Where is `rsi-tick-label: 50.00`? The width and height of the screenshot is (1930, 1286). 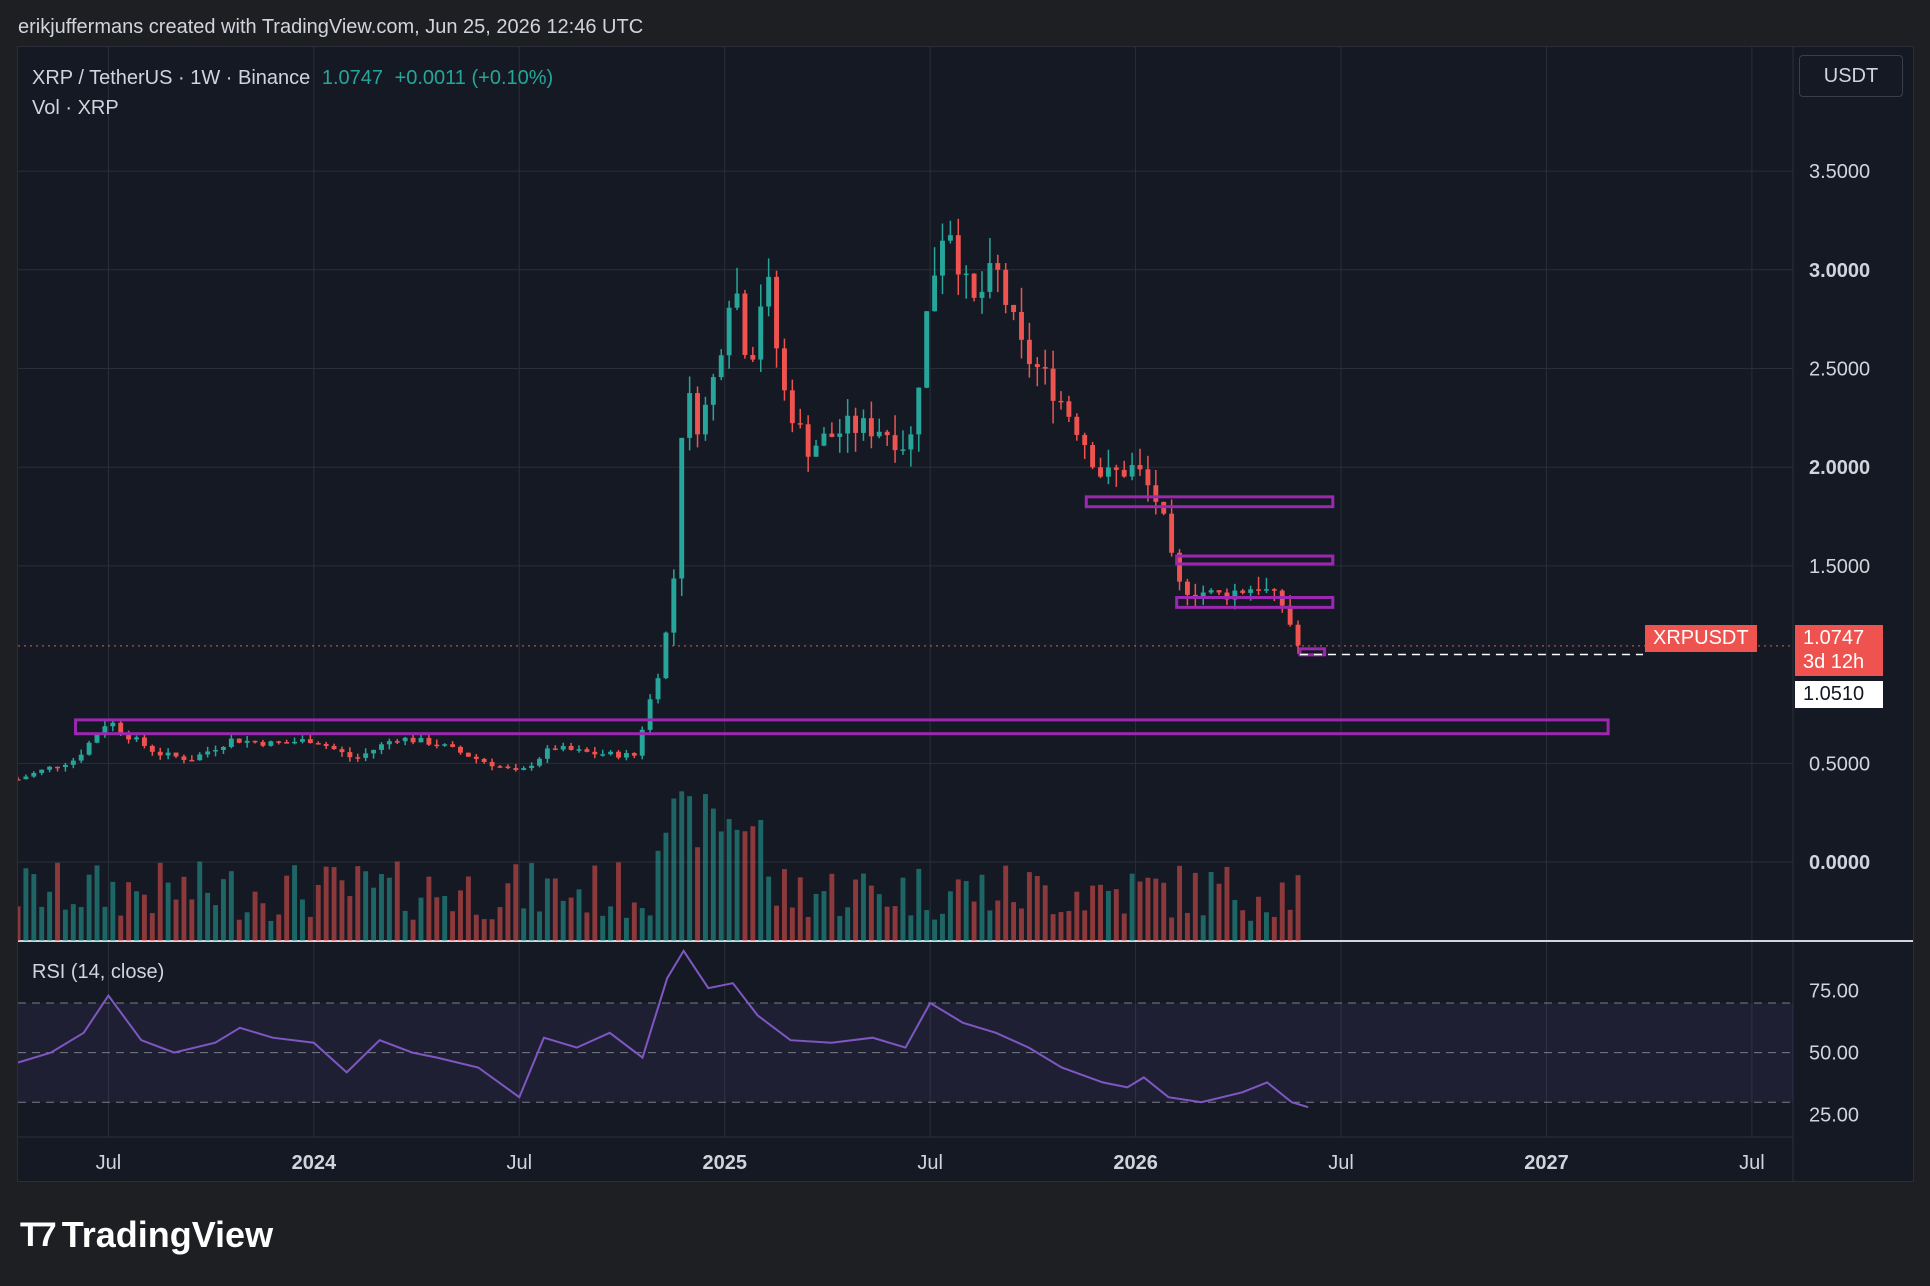 rsi-tick-label: 50.00 is located at coordinates (1834, 1054).